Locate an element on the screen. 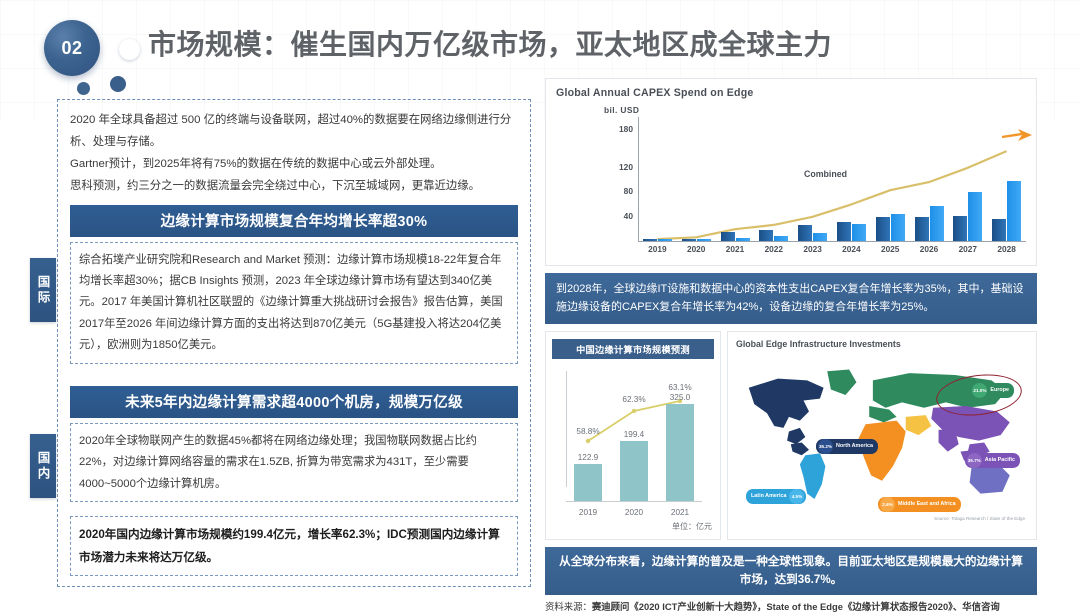  map-name-latin-america: Latin America is located at coordinates (769, 495).